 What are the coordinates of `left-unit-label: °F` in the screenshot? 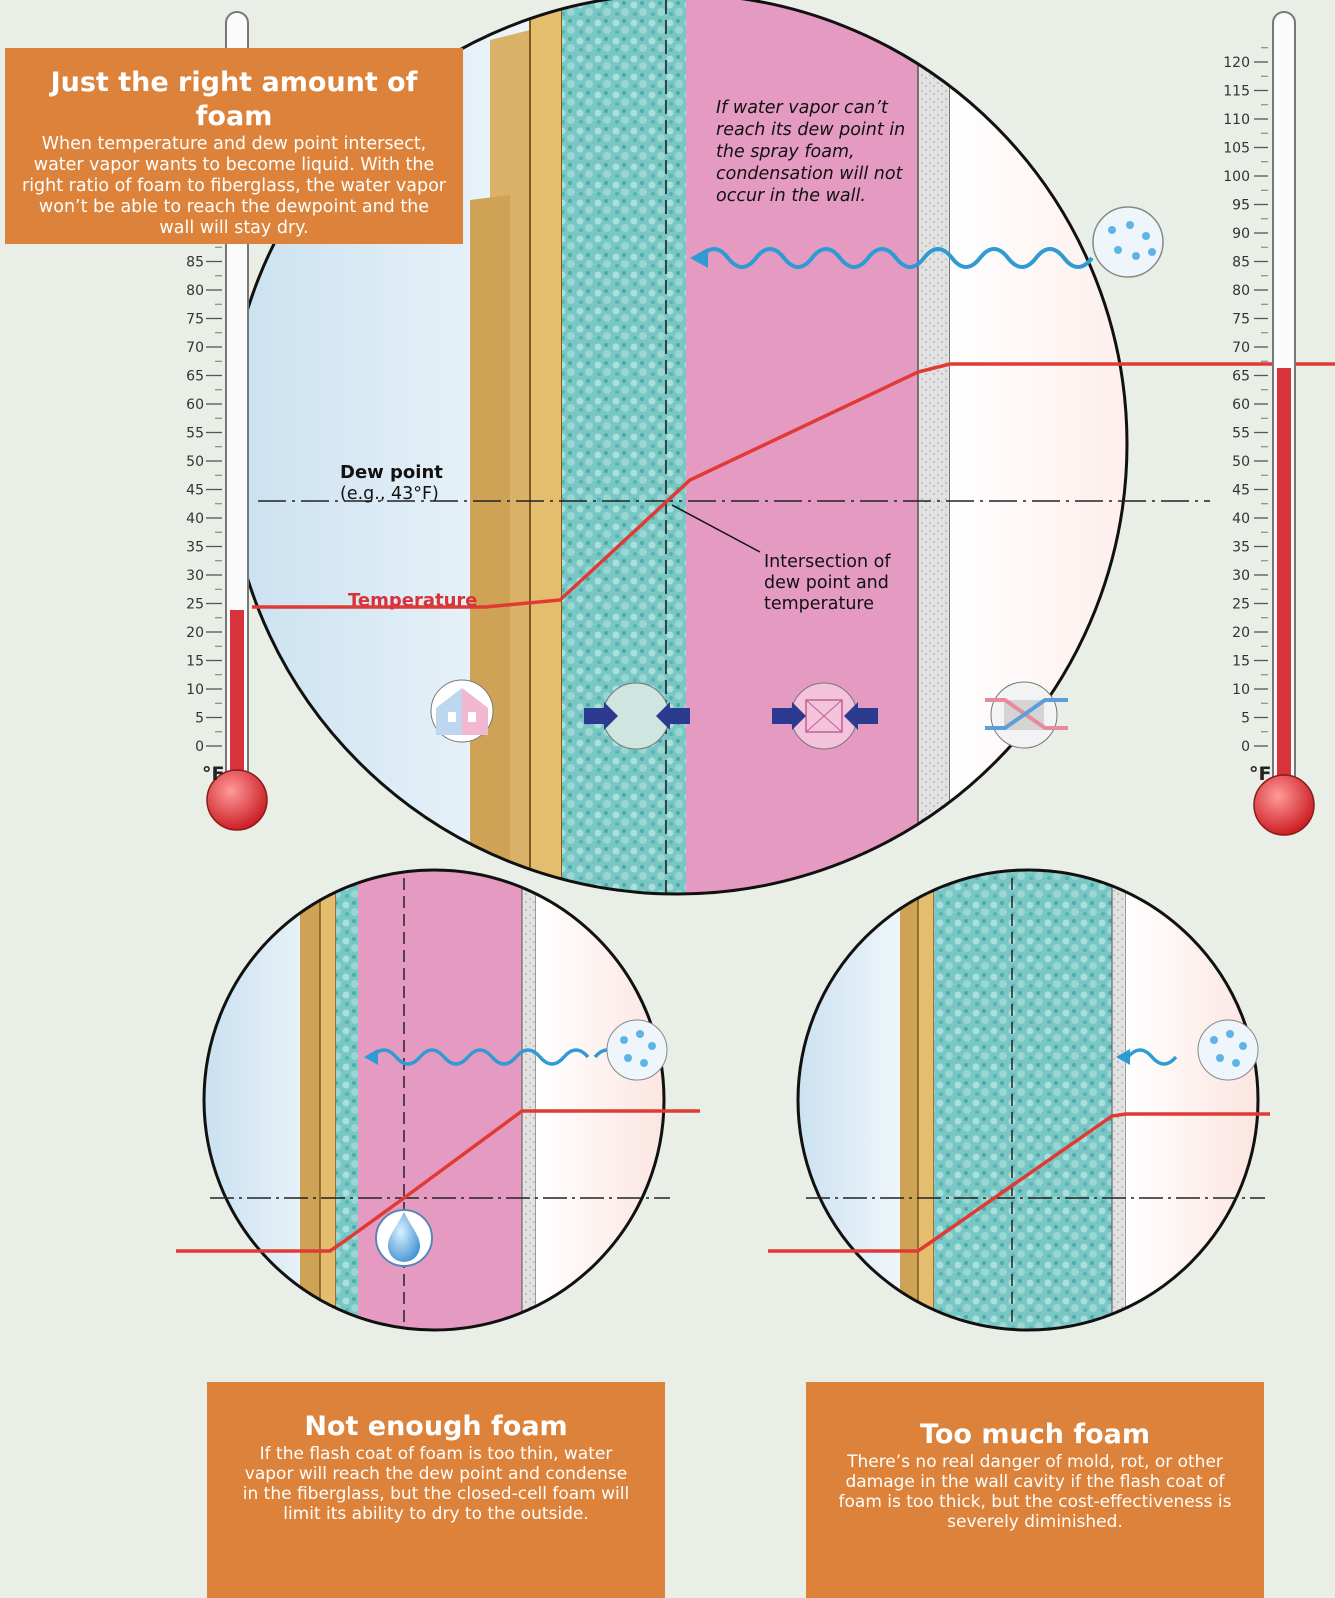 It's located at (213, 774).